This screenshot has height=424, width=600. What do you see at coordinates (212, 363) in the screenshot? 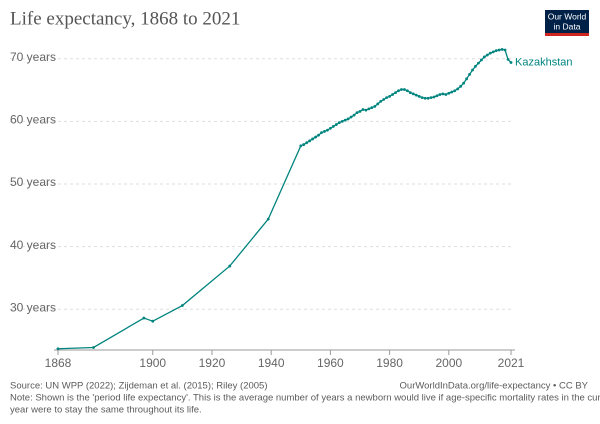
I see `x-tick-label: 1920` at bounding box center [212, 363].